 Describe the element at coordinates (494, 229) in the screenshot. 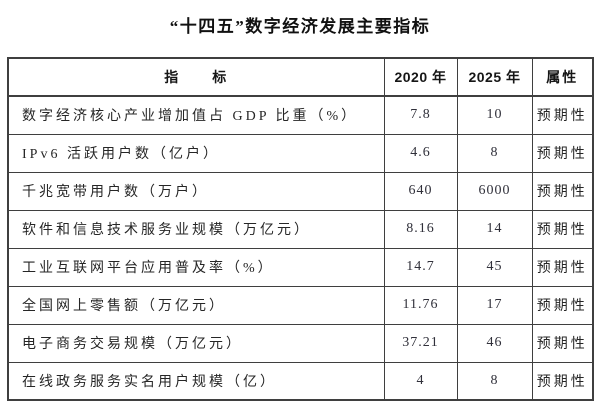

I see `value-2025-cell: 14` at that location.